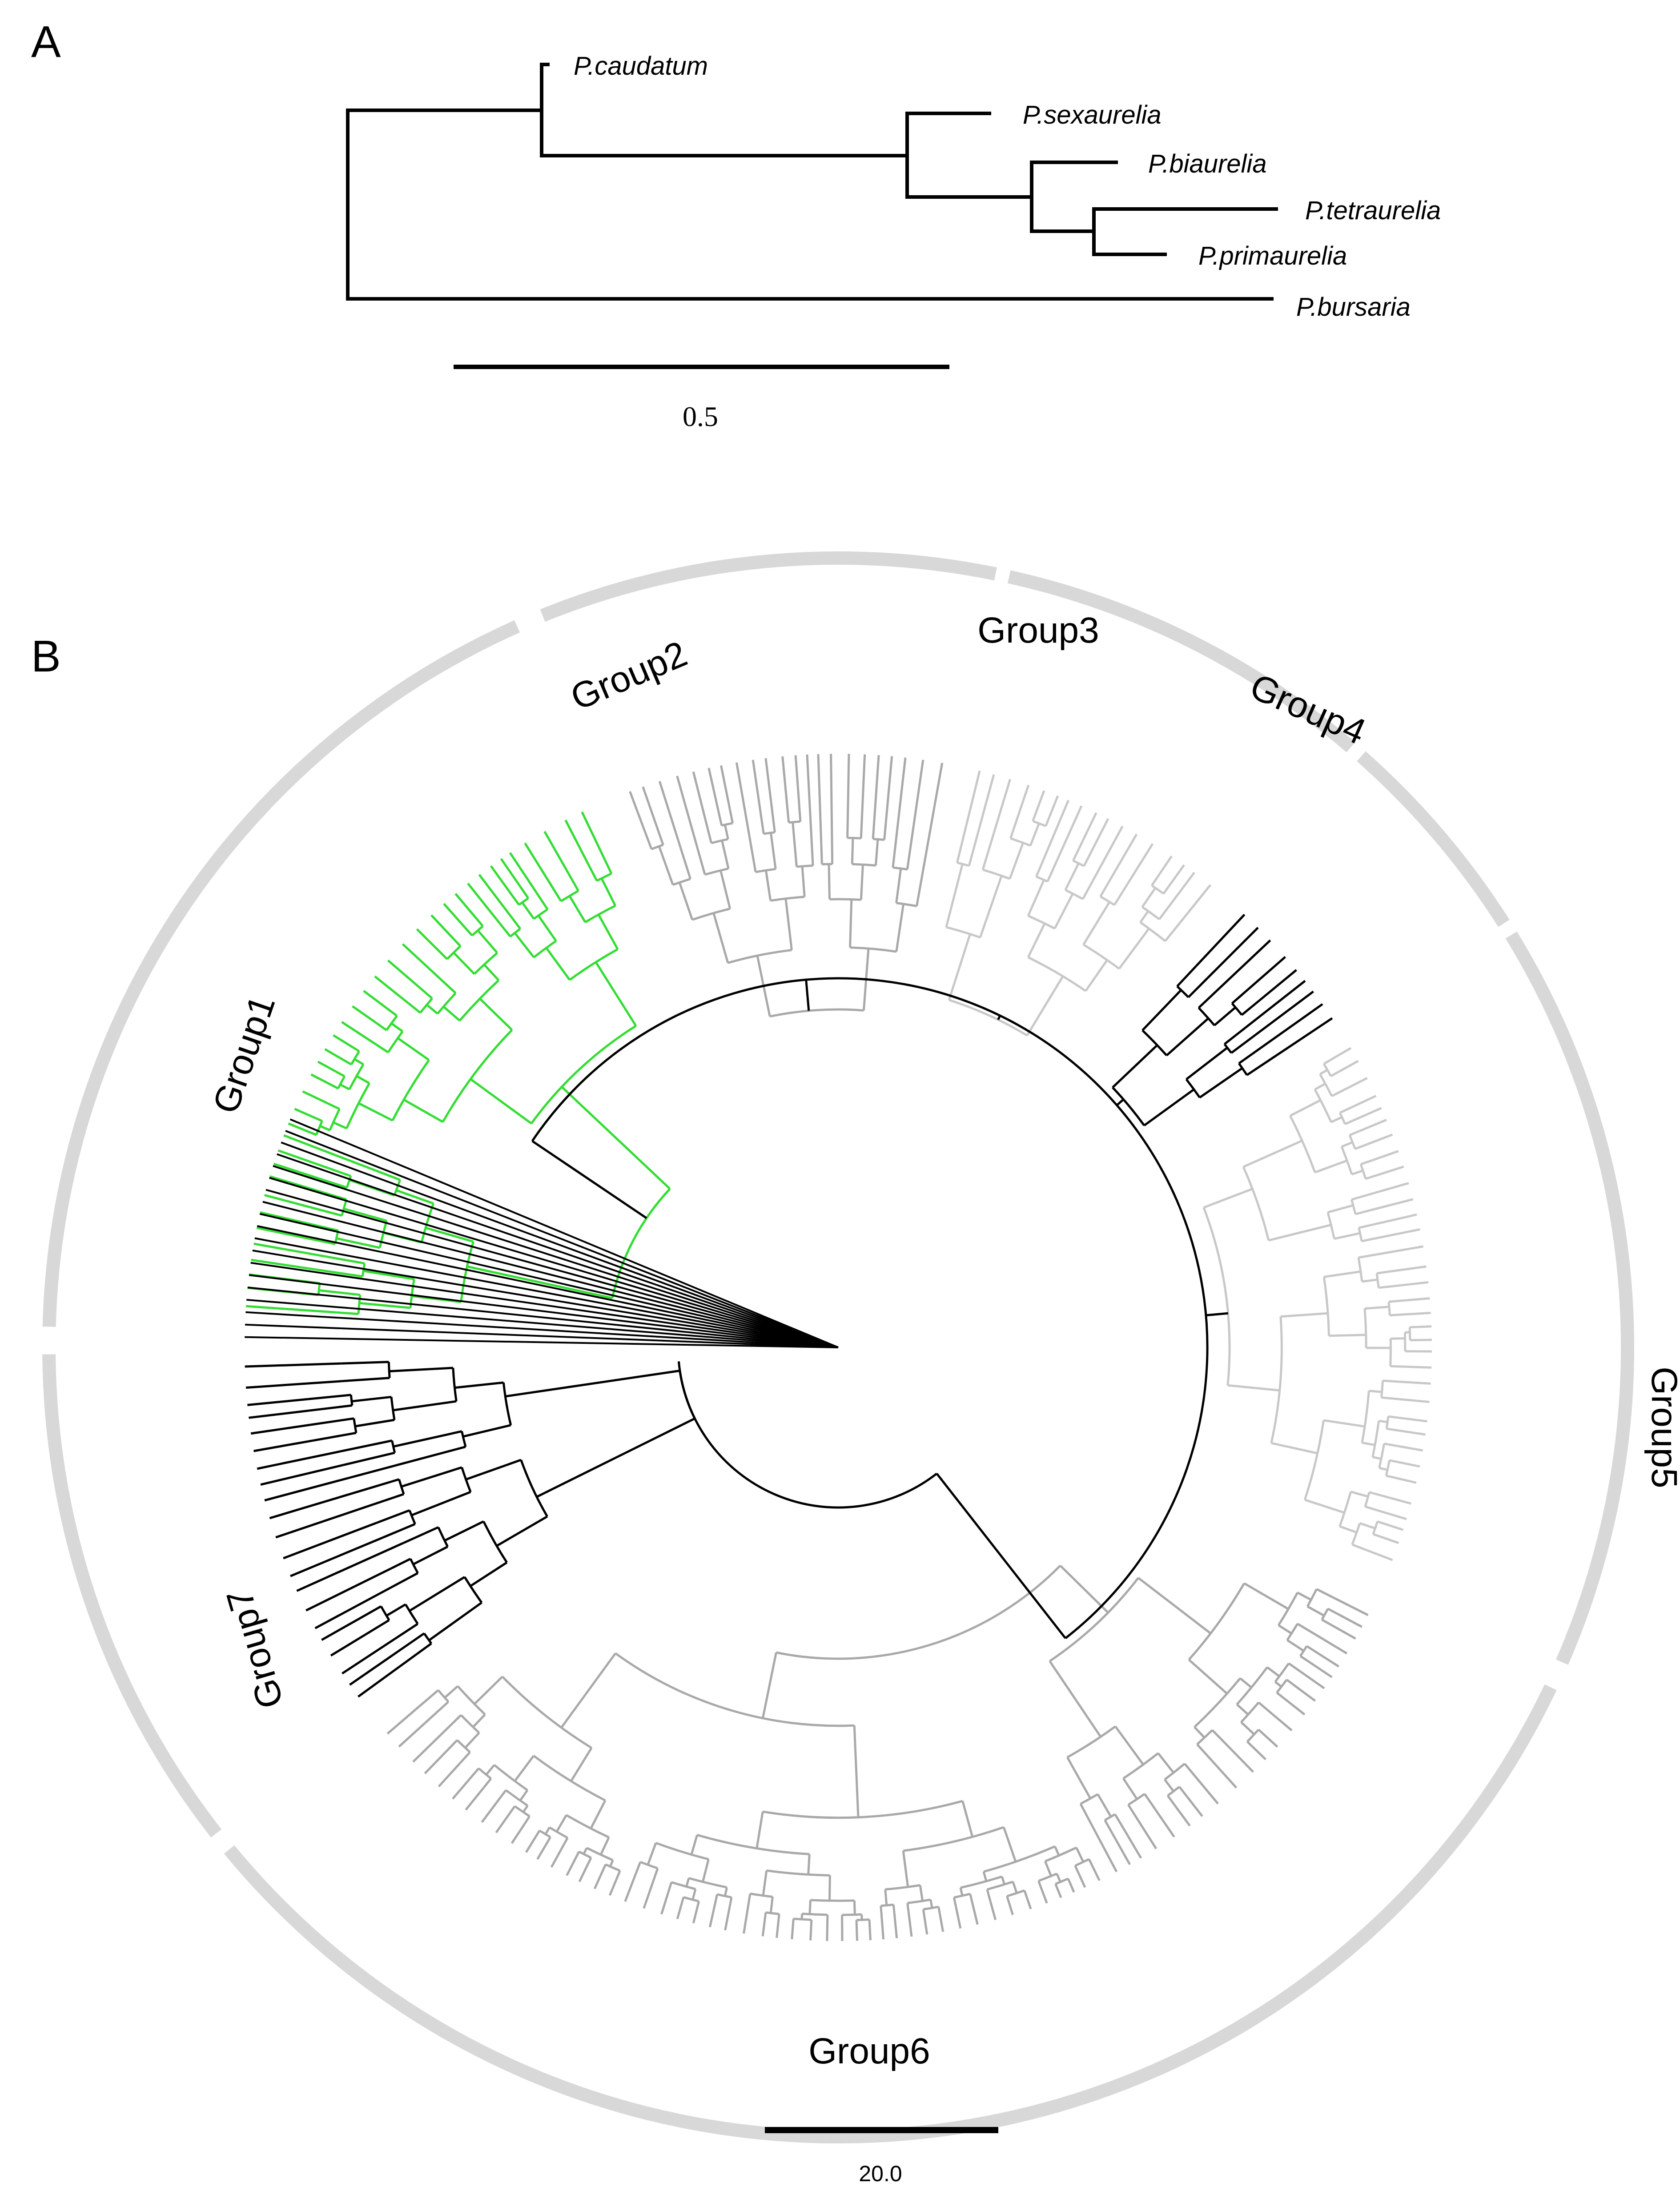 This screenshot has height=2191, width=1680. What do you see at coordinates (879, 1308) in the screenshot?
I see `tree-backbone` at bounding box center [879, 1308].